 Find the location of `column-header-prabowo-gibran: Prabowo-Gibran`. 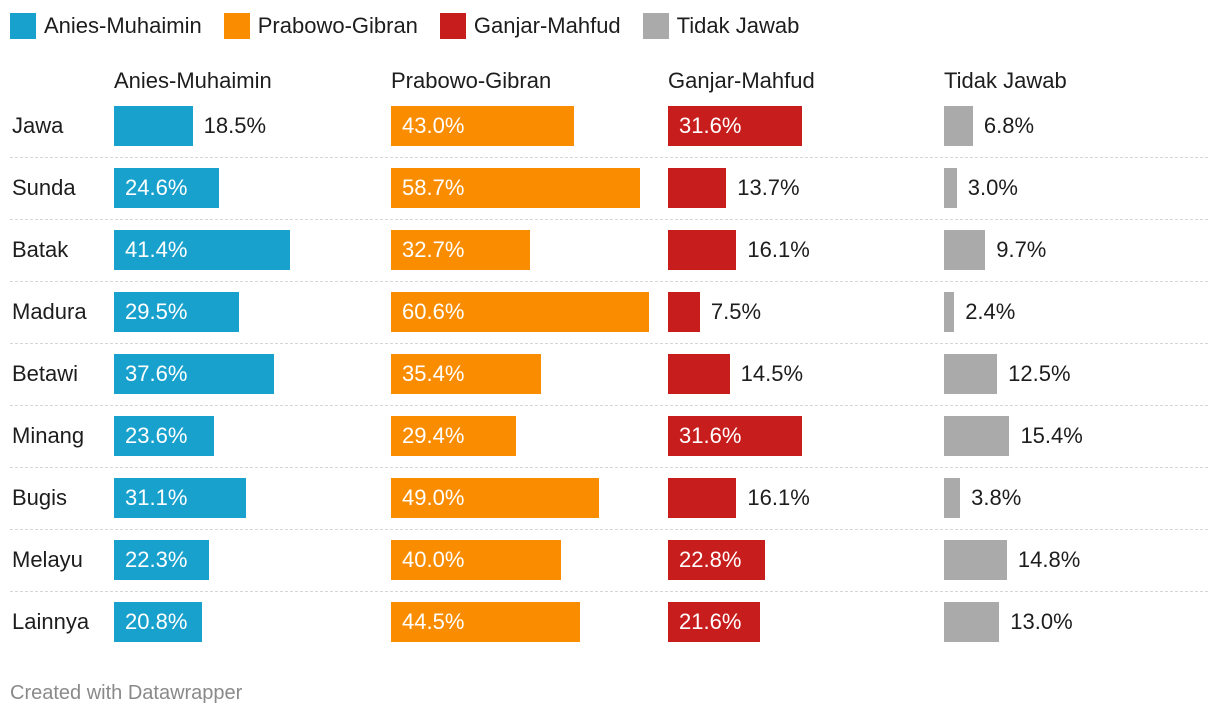

column-header-prabowo-gibran: Prabowo-Gibran is located at coordinates (471, 80).